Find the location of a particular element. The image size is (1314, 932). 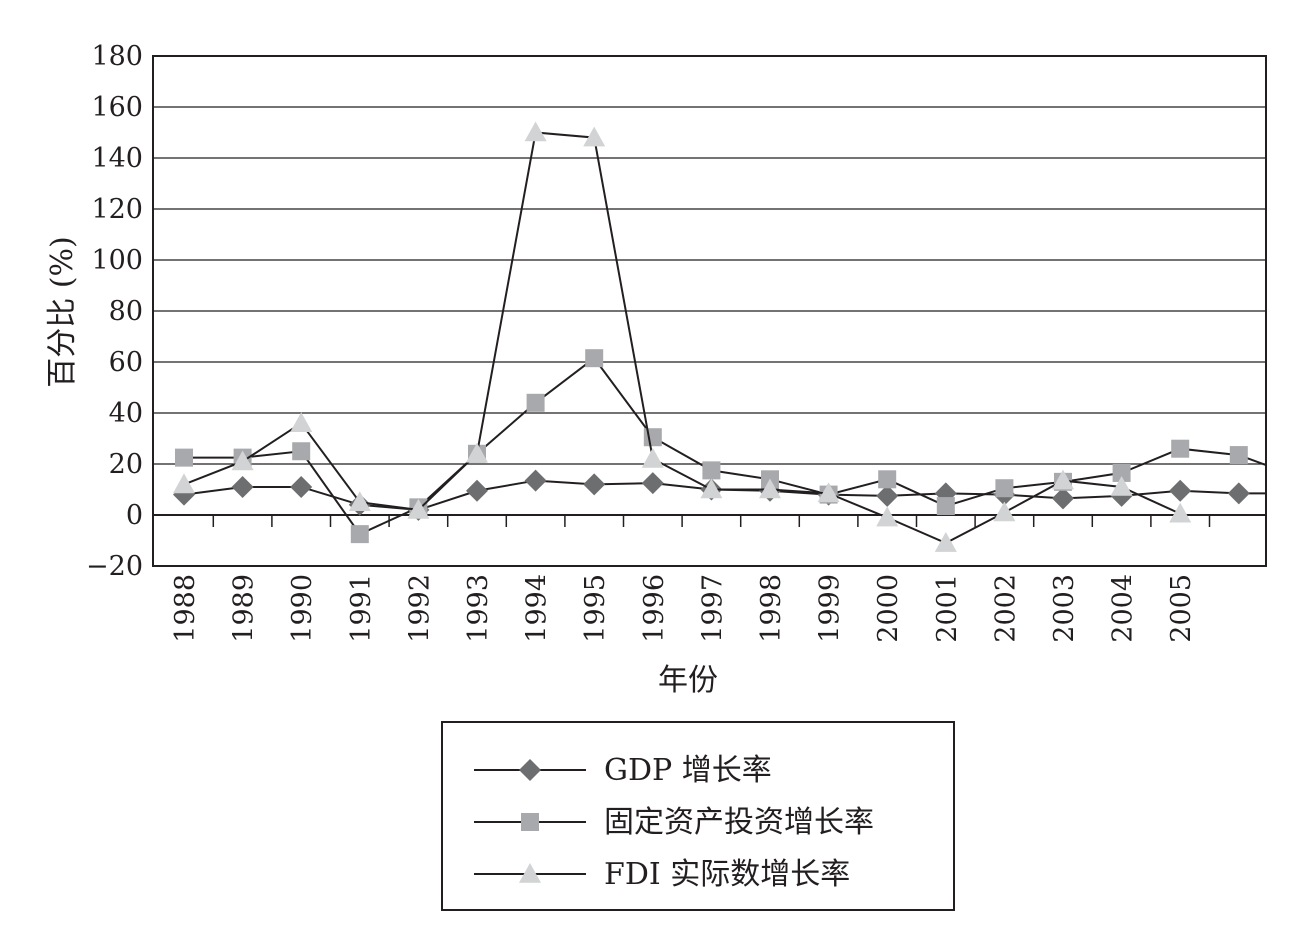

x-tick-label: 1996 is located at coordinates (654, 608).